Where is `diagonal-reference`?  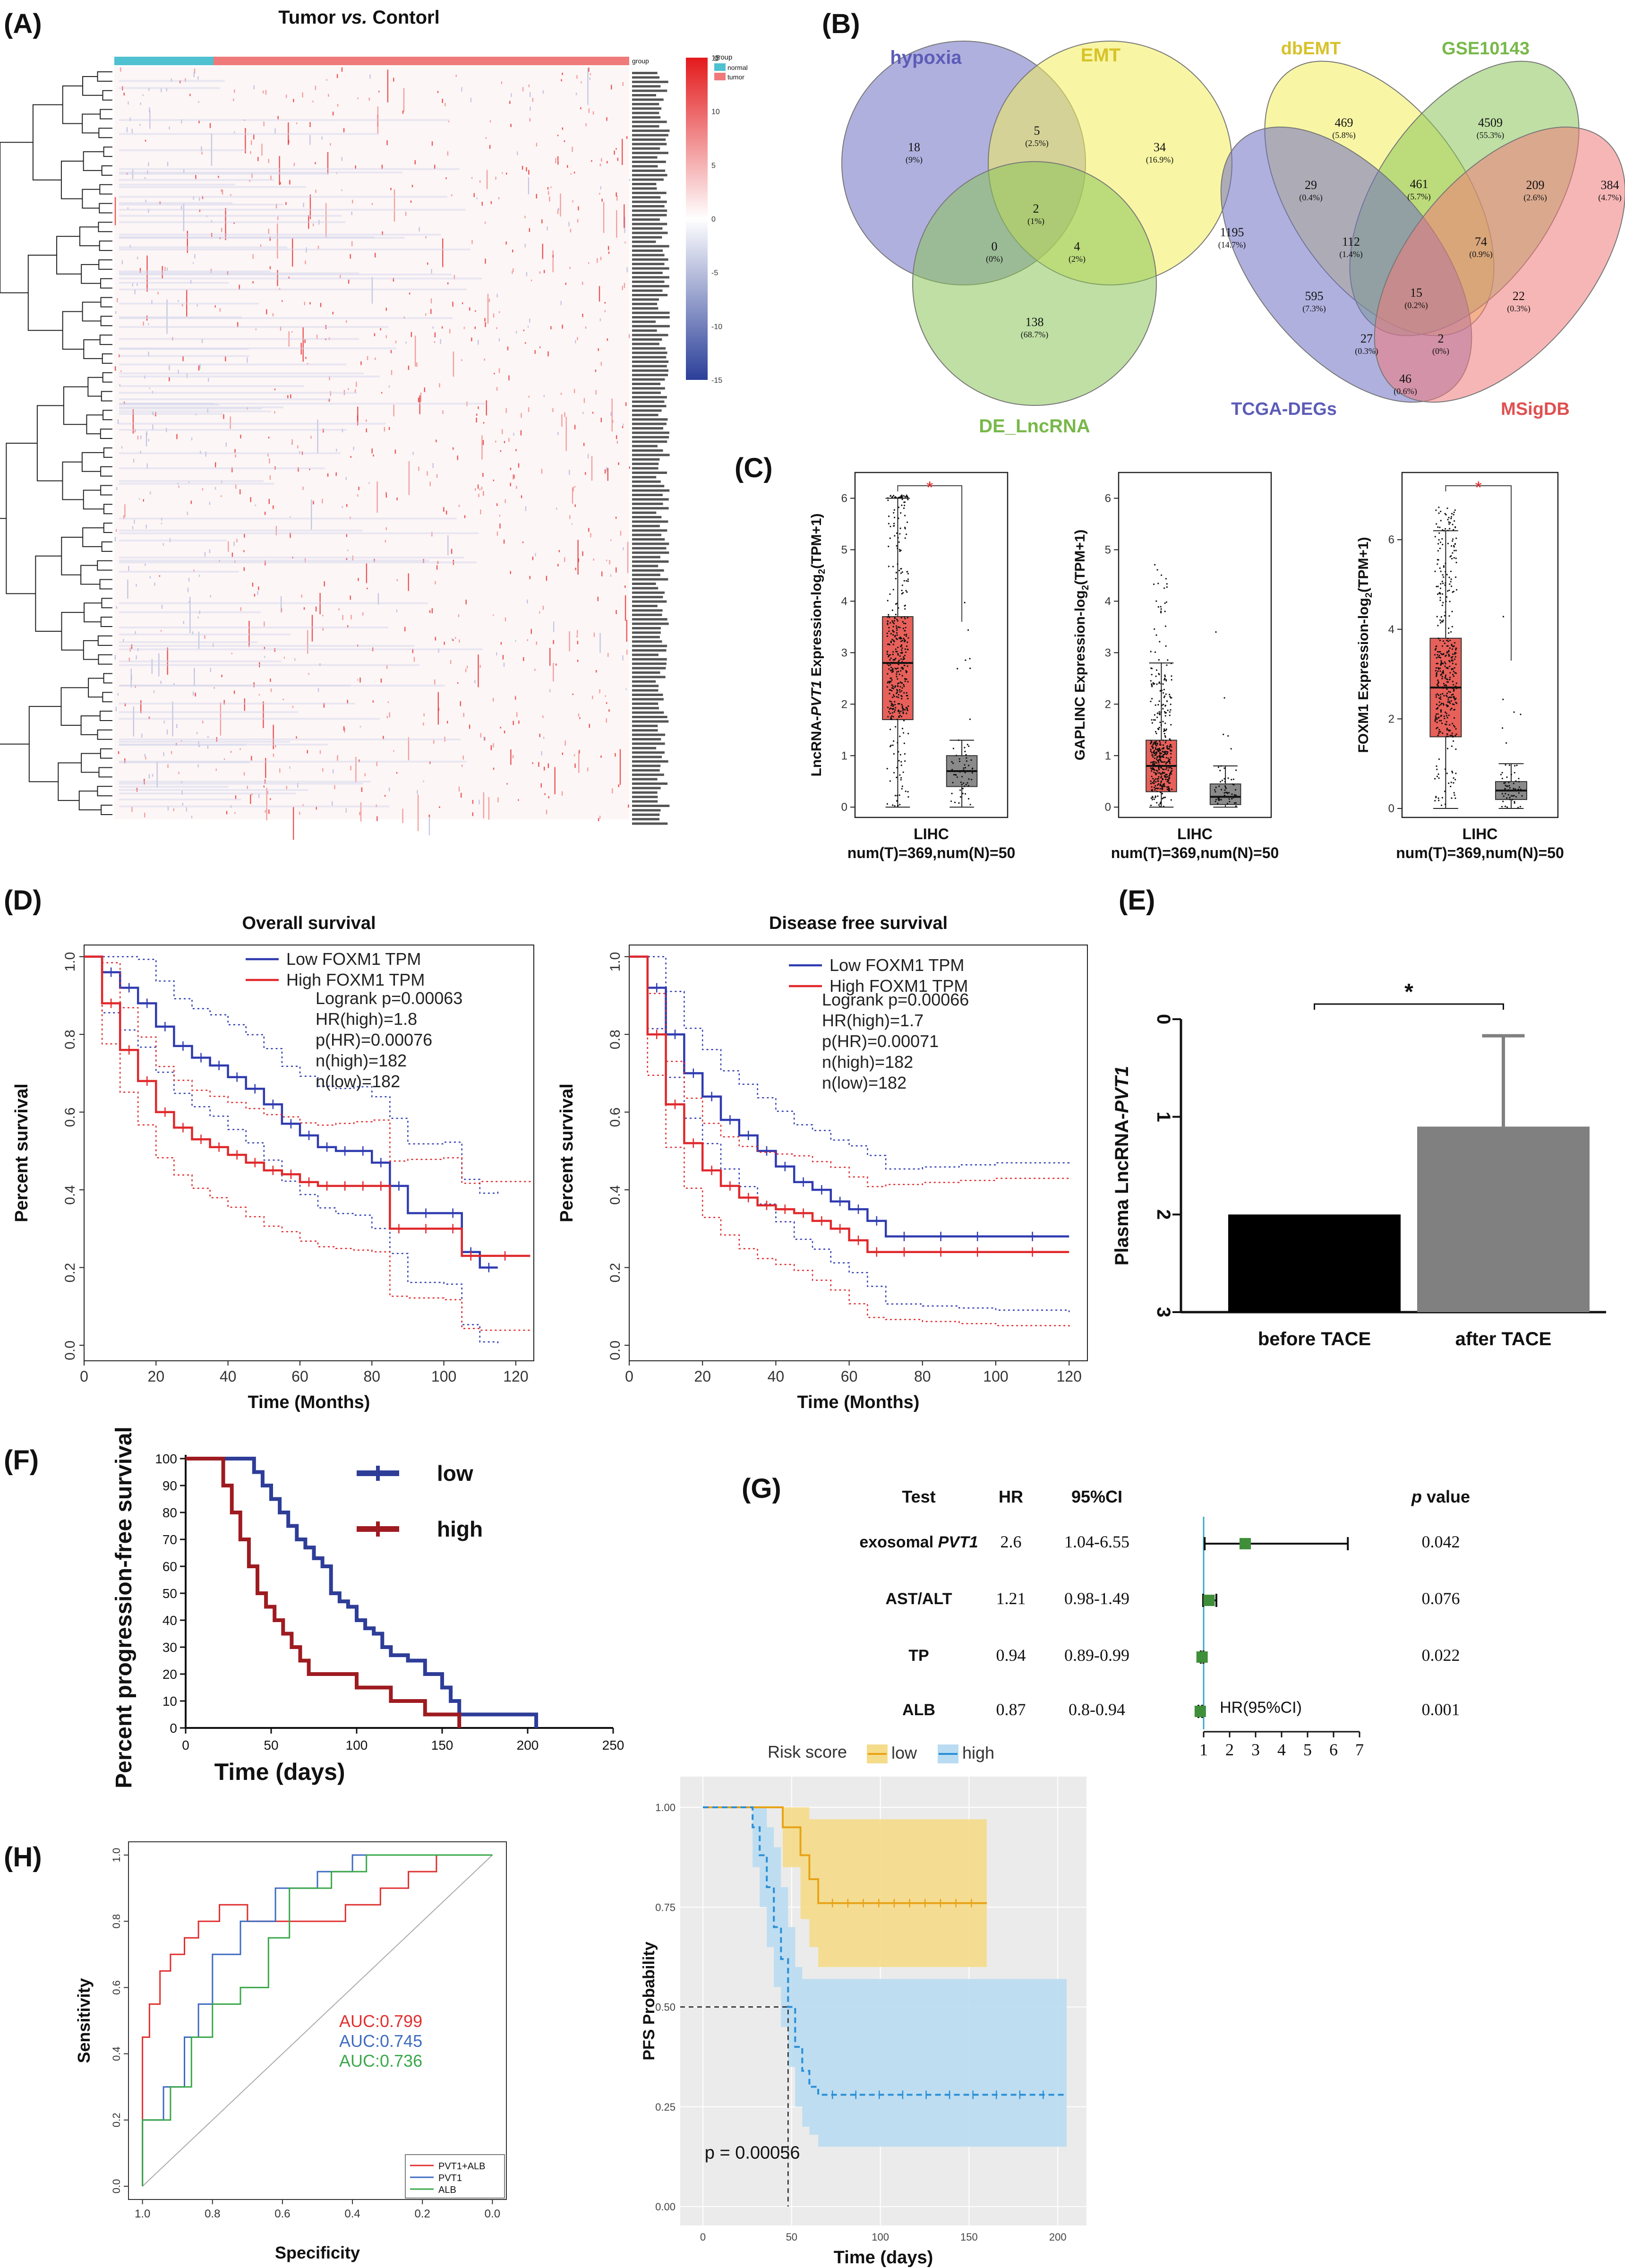
diagonal-reference is located at coordinates (317, 2021).